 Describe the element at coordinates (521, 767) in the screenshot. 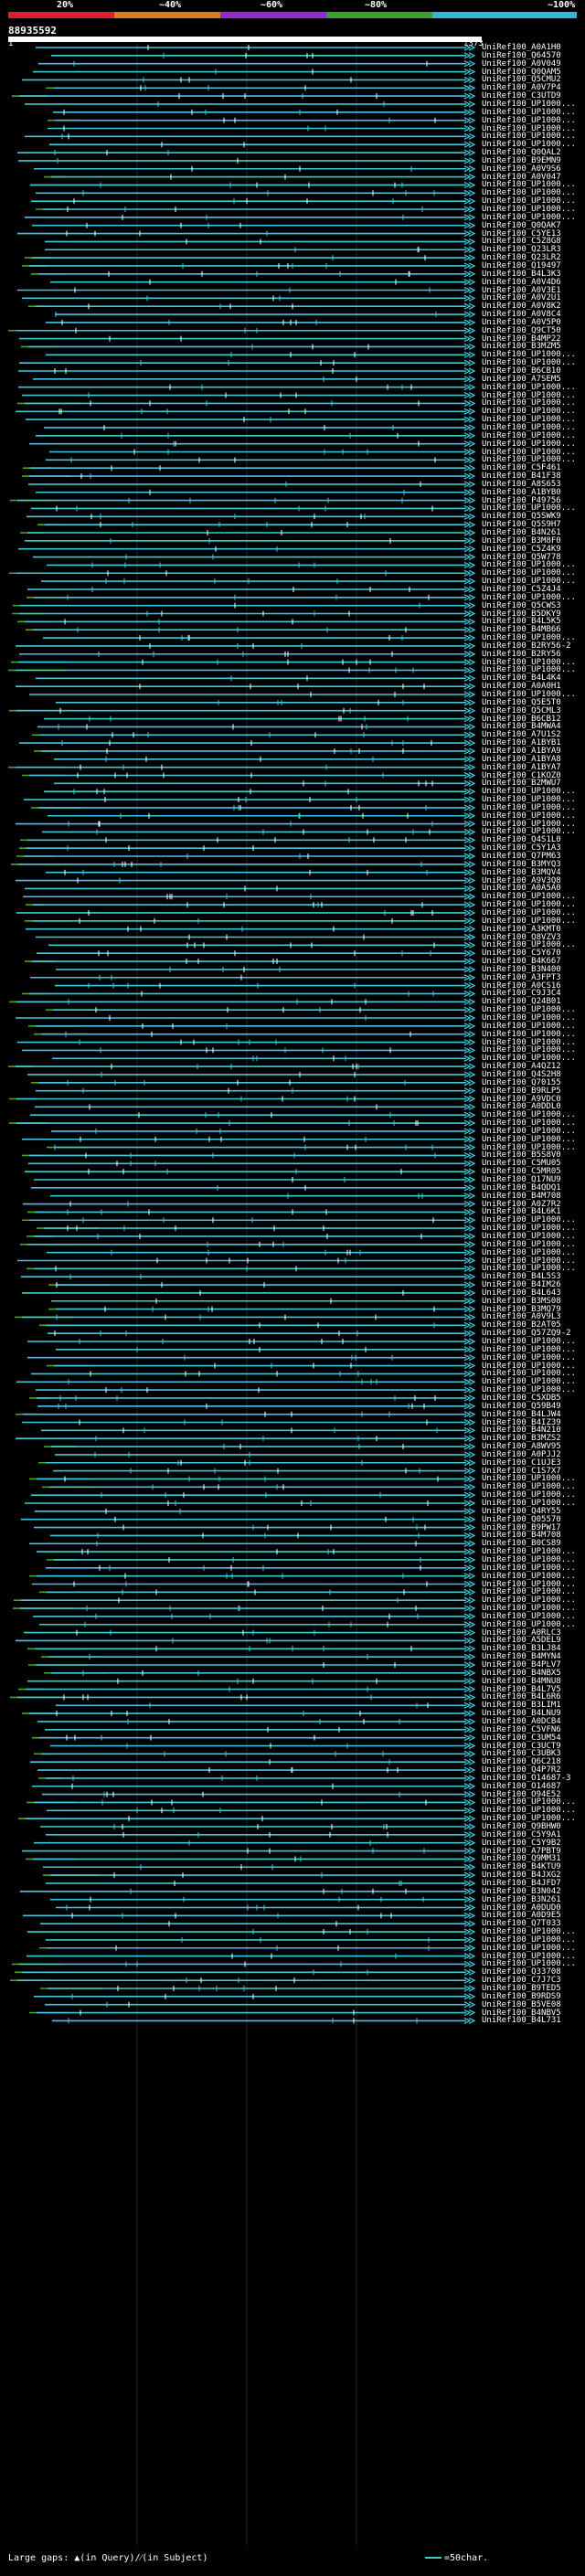

I see `hit-label: UniRef100_A1BYA7` at that location.